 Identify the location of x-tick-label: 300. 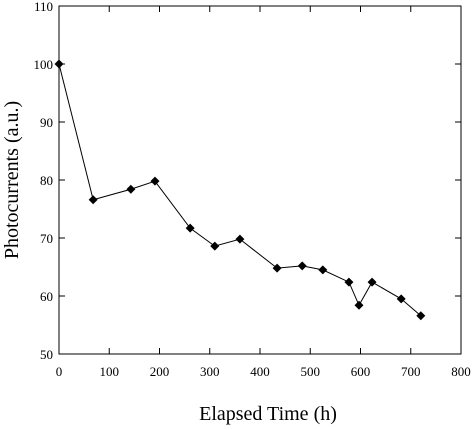
(210, 371).